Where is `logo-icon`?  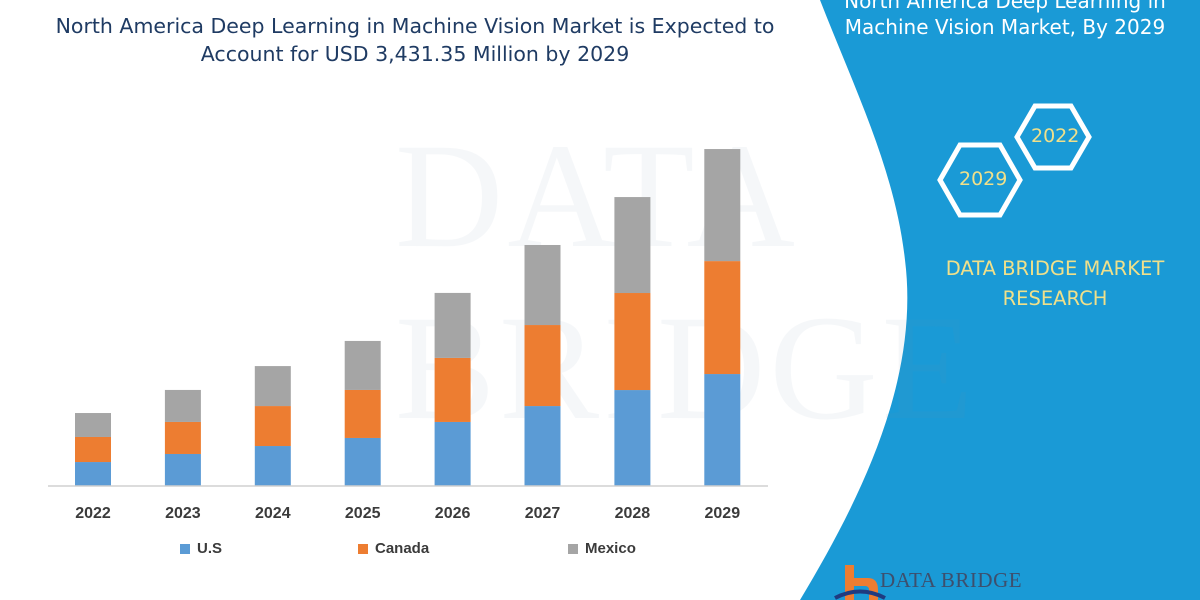
logo-icon is located at coordinates (860, 582).